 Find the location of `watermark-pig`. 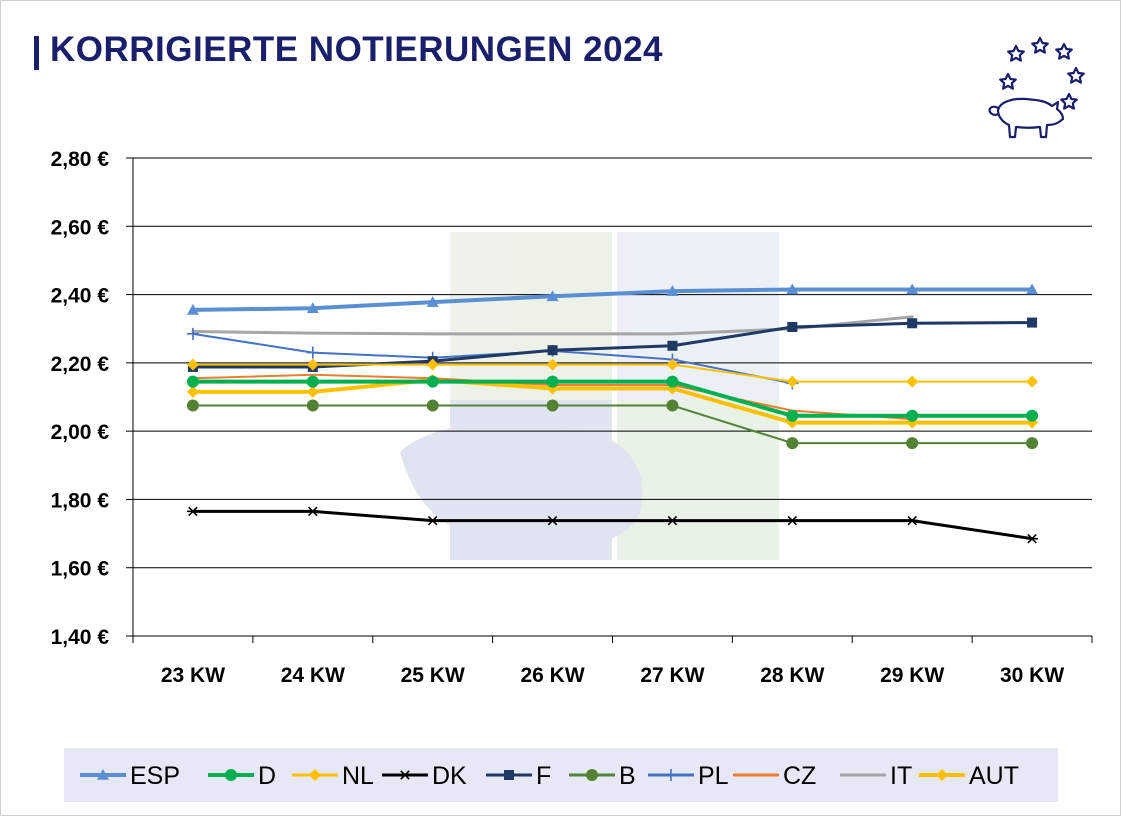

watermark-pig is located at coordinates (521, 485).